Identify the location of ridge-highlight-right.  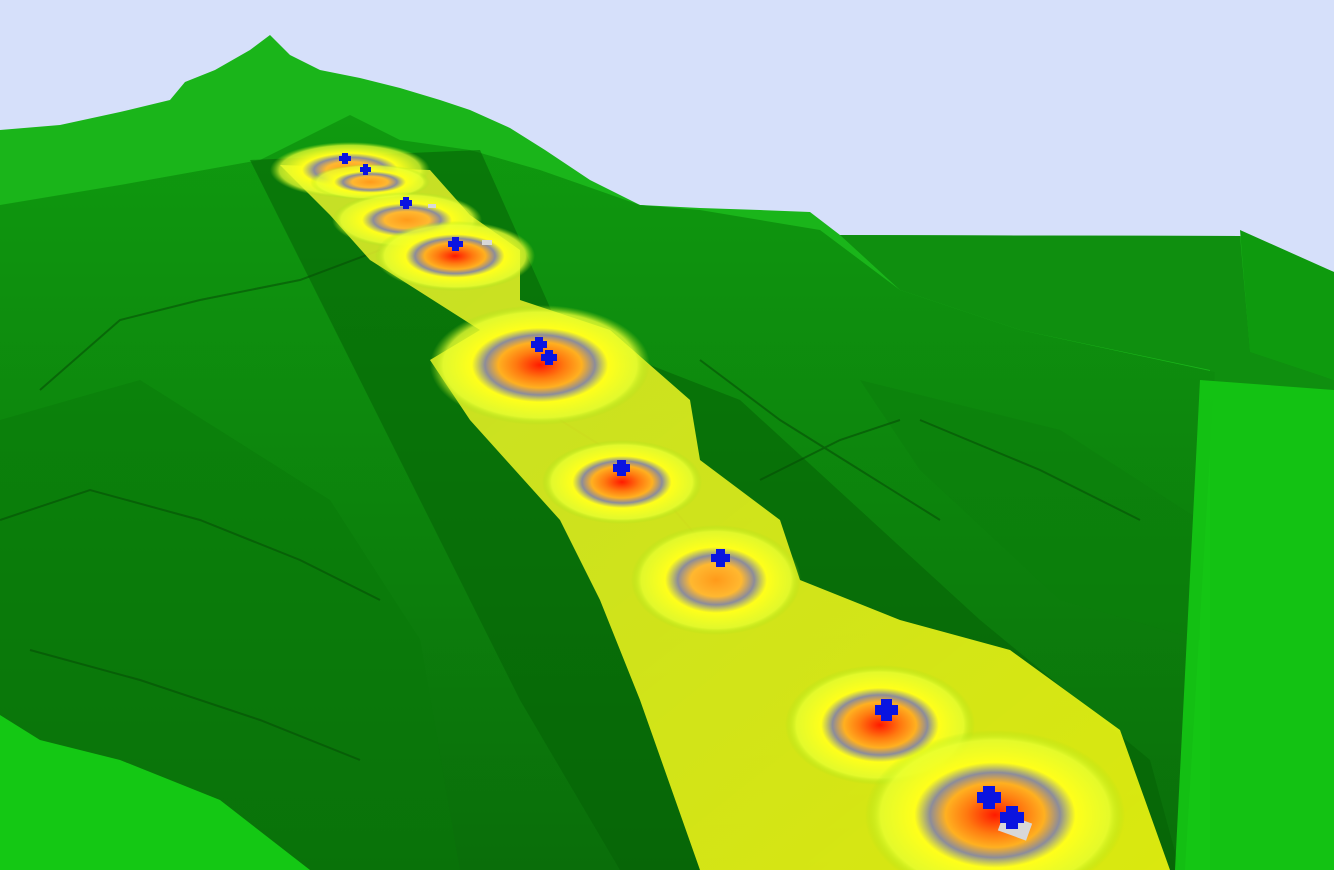
(1030, 510).